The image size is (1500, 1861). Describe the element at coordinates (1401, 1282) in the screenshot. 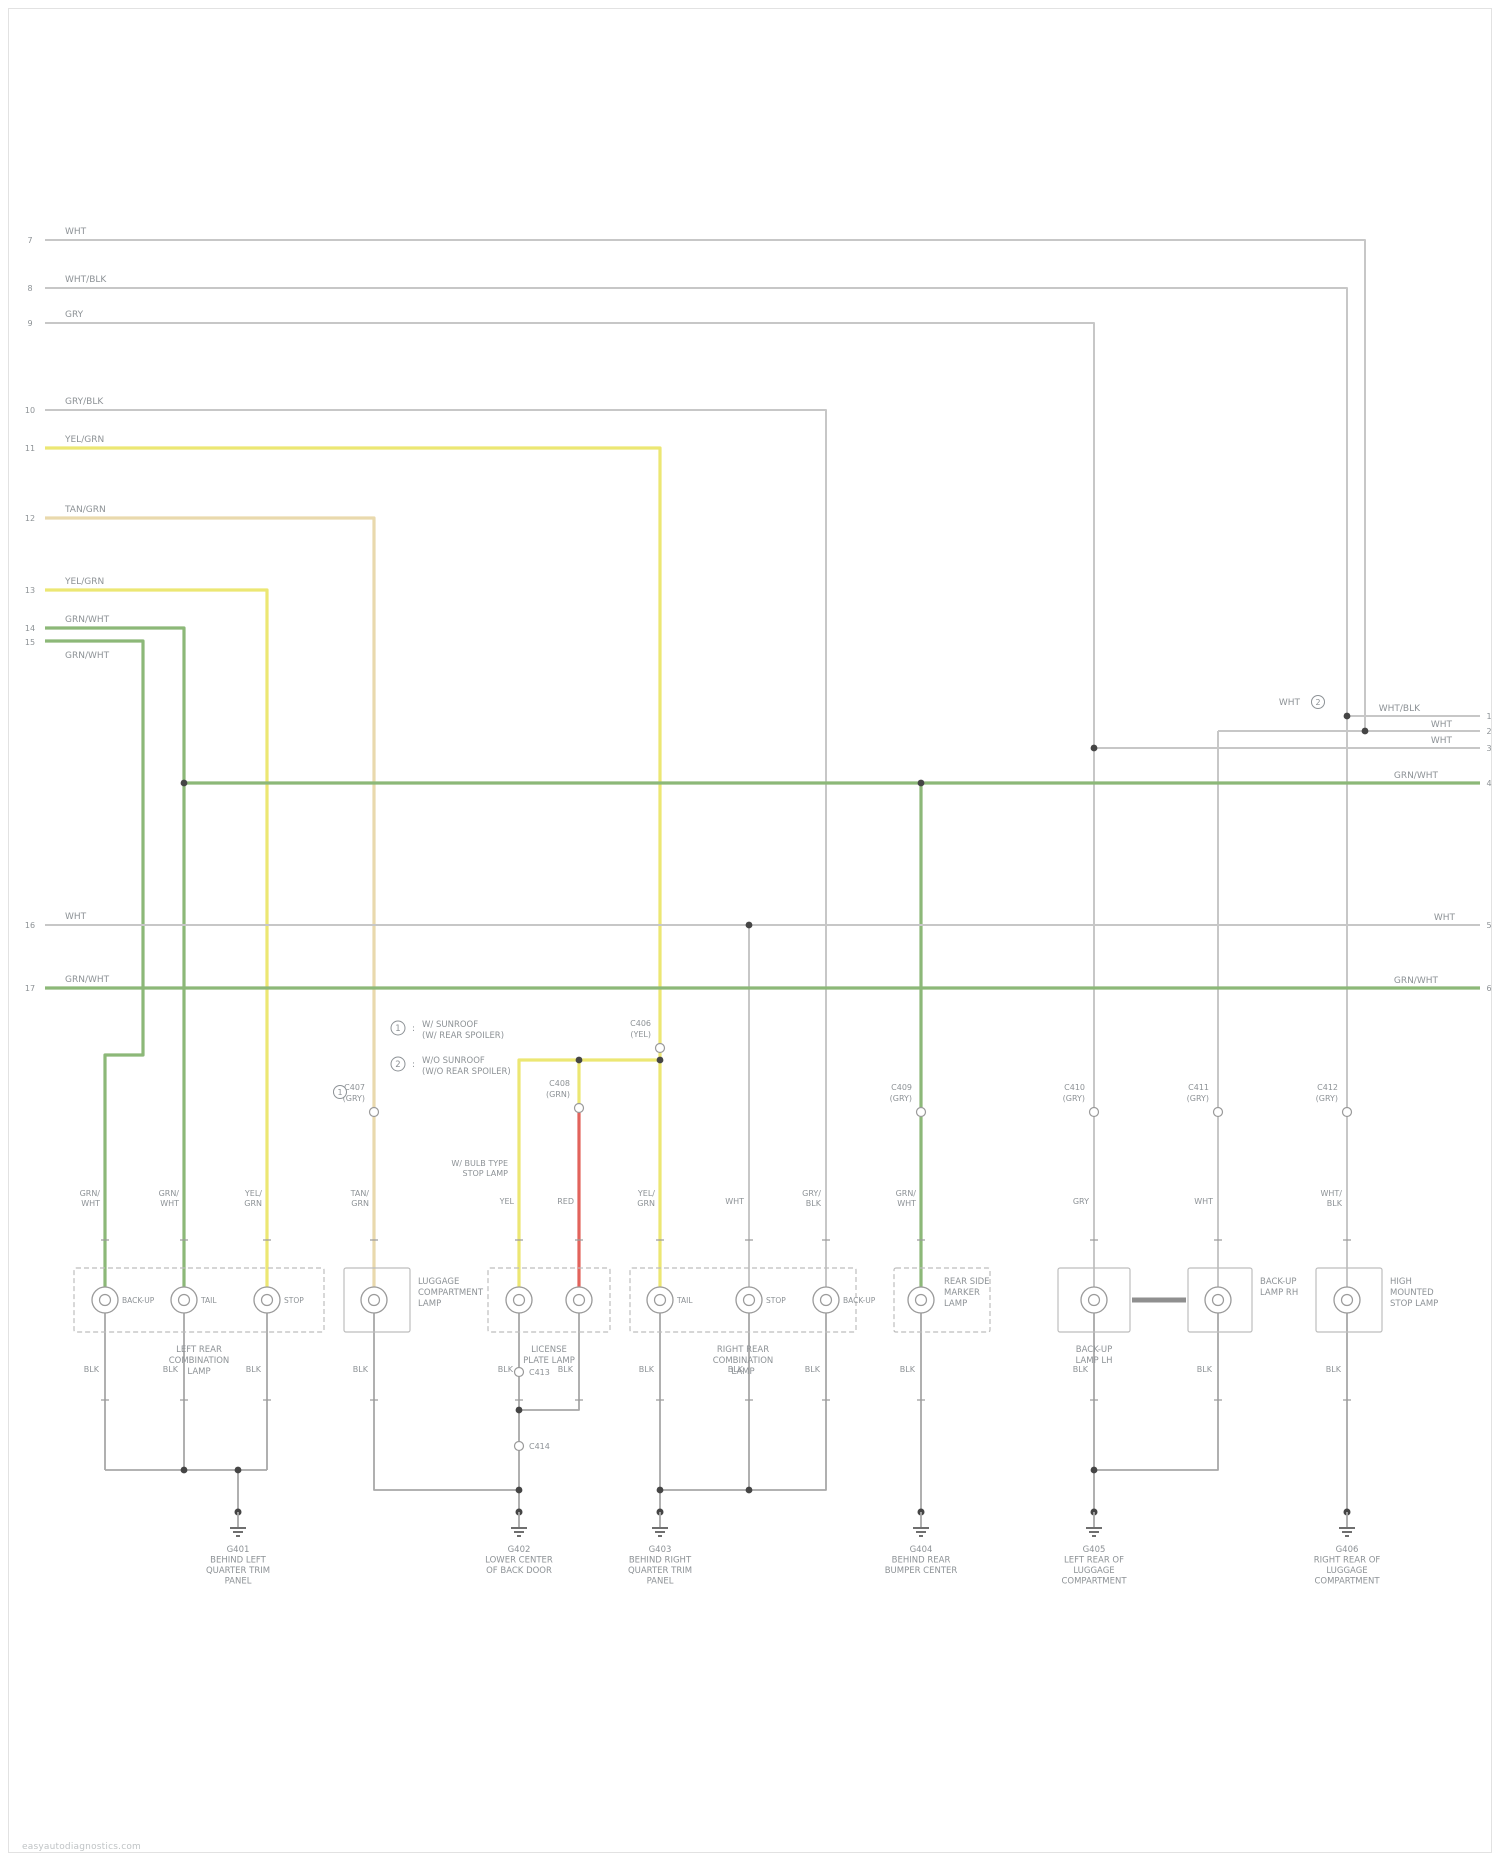

I see `component-label: HIGH` at that location.